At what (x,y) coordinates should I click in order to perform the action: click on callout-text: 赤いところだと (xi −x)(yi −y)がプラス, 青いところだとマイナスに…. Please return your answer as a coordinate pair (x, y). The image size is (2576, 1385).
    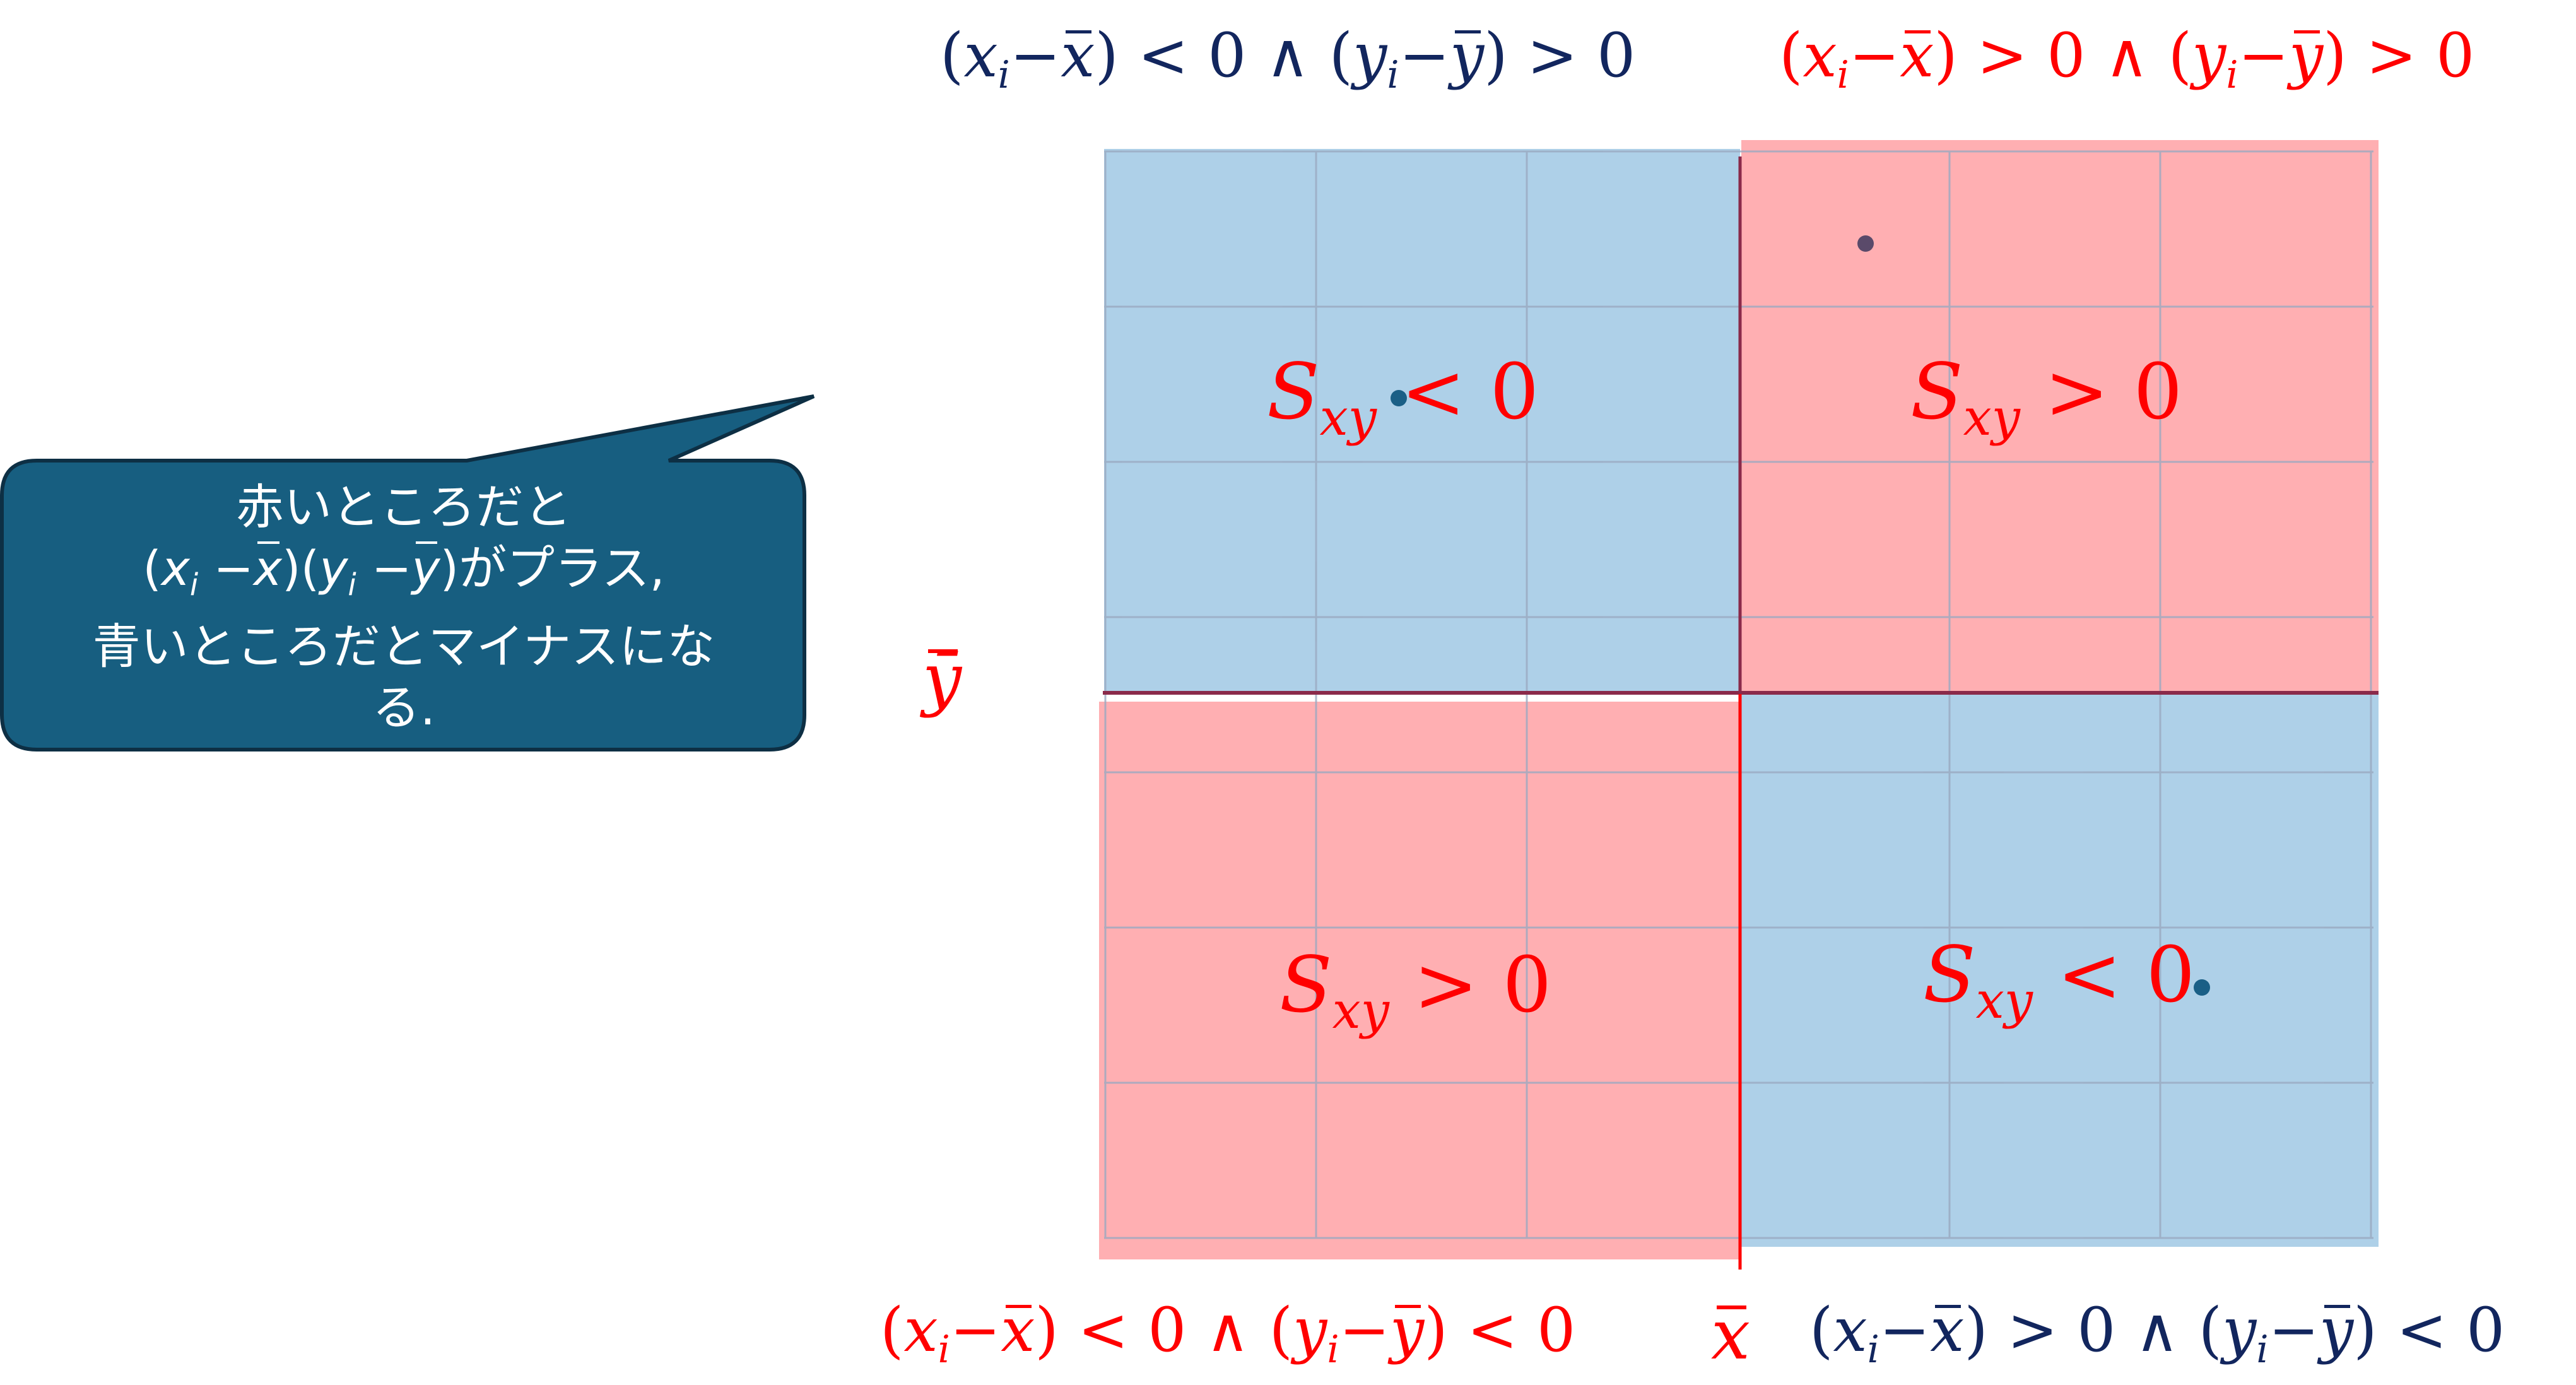
    Looking at the image, I should click on (403, 607).